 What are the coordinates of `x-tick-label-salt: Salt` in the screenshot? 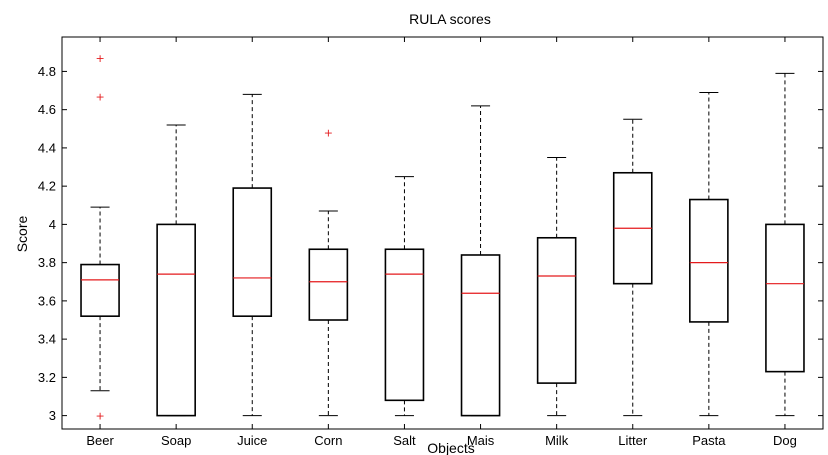 It's located at (404, 440).